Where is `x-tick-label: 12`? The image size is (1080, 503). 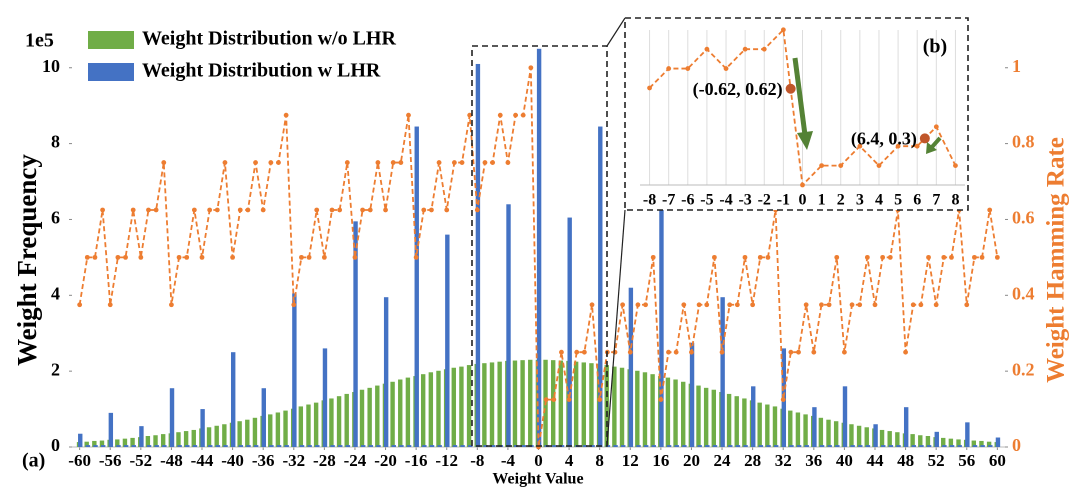 x-tick-label: 12 is located at coordinates (630, 460).